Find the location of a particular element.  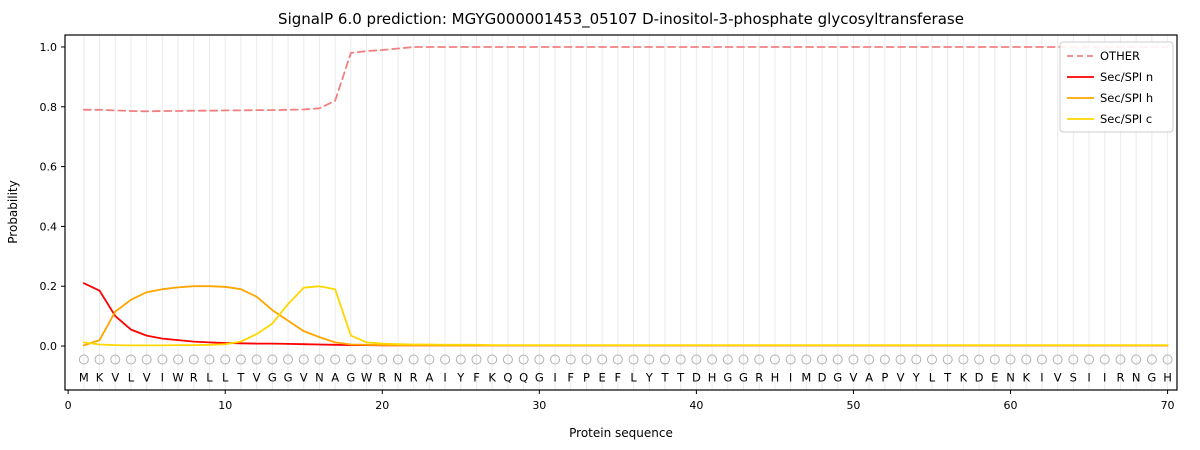

x-tick-label: 40 is located at coordinates (696, 405).